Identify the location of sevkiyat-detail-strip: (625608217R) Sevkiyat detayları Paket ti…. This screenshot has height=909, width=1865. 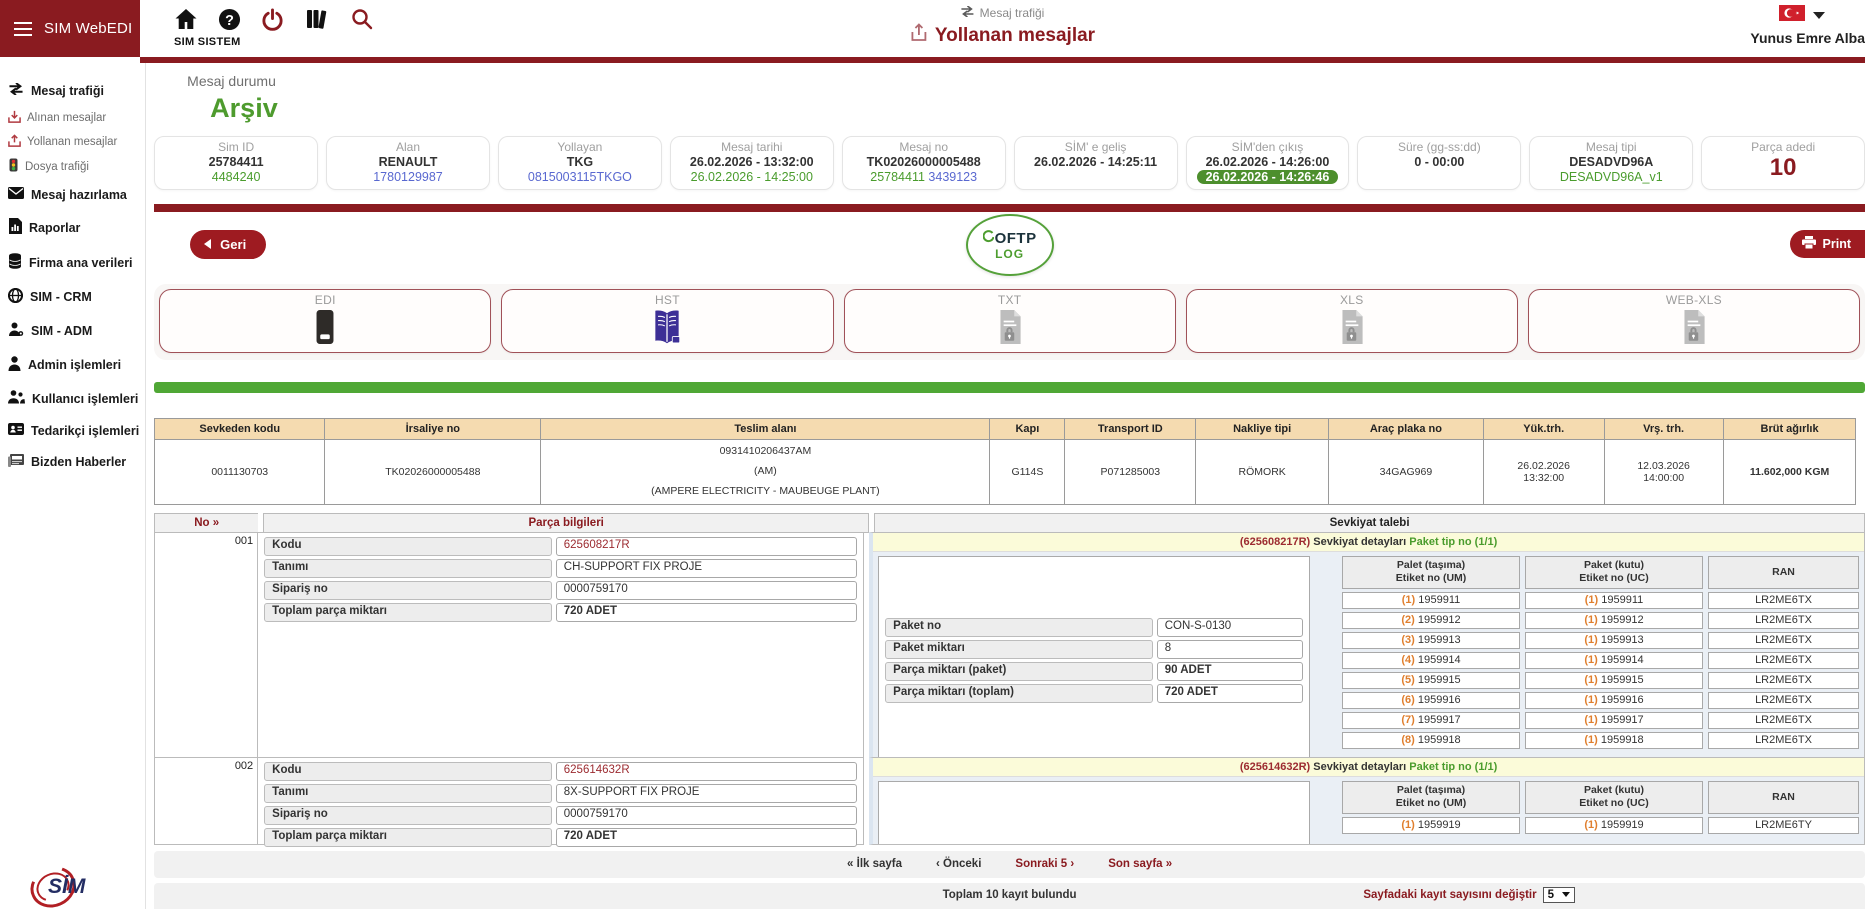
(1368, 542).